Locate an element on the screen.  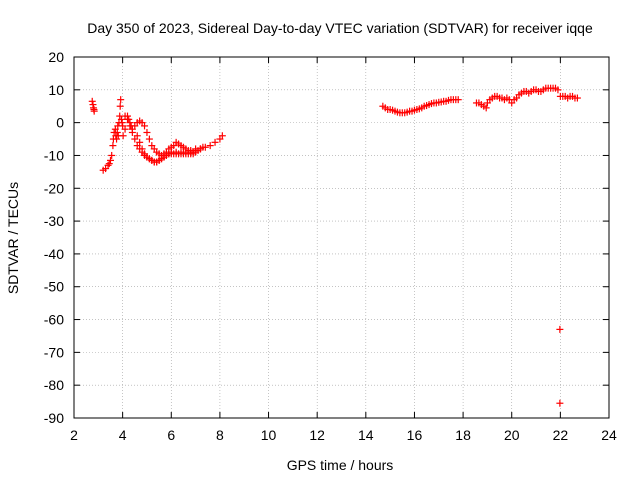
y-tick-label: 10 is located at coordinates (56, 90).